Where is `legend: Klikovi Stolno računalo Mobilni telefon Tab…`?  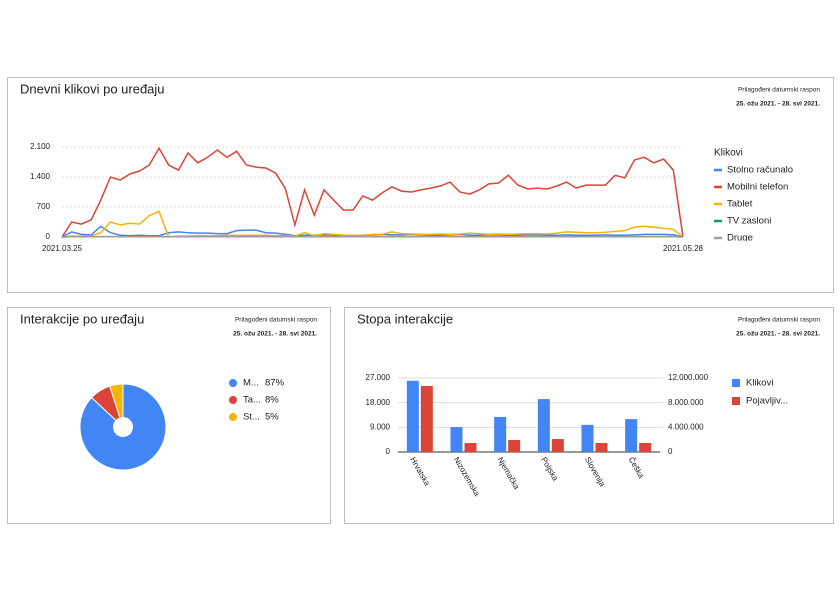 legend: Klikovi Stolno računalo Mobilni telefon Tab… is located at coordinates (753, 196).